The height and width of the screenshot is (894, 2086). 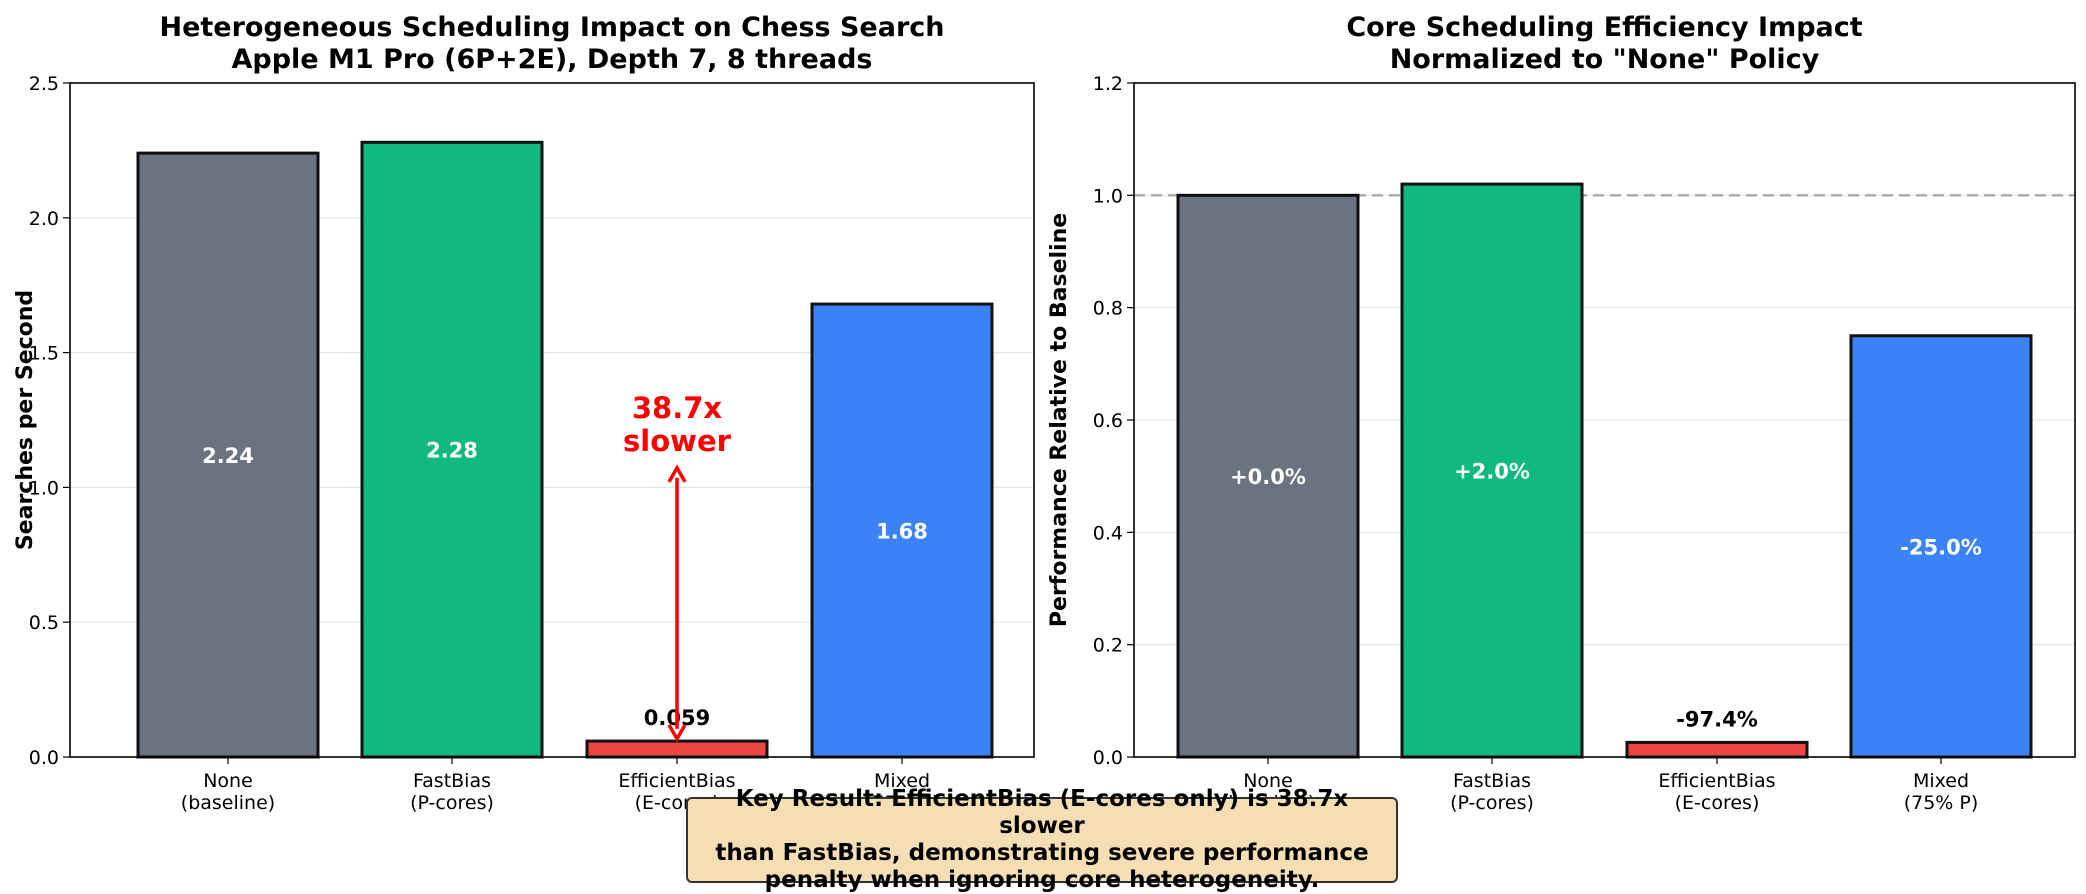 I want to click on data-label: +2.0%, so click(x=1492, y=472).